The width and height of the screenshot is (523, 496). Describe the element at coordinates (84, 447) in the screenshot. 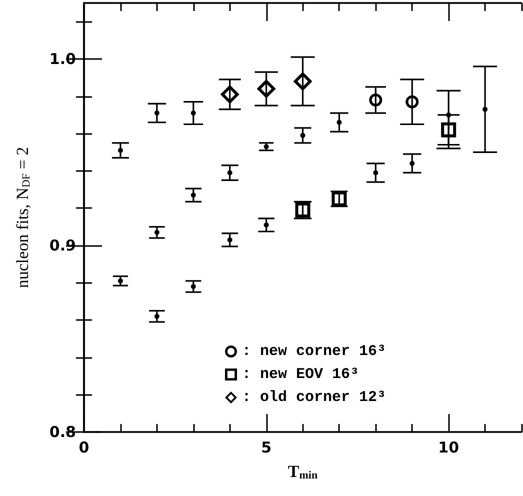

I see `x-tick-label: 0` at that location.